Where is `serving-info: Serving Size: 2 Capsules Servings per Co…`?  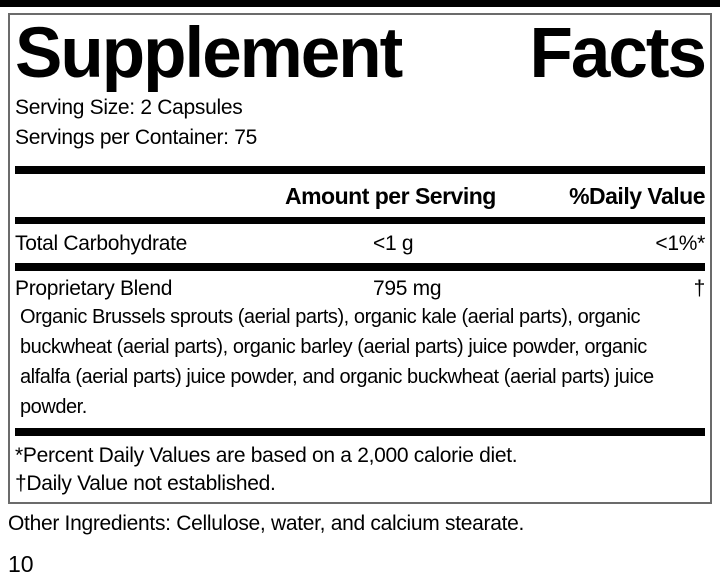
serving-info: Serving Size: 2 Capsules Servings per Co… is located at coordinates (360, 123).